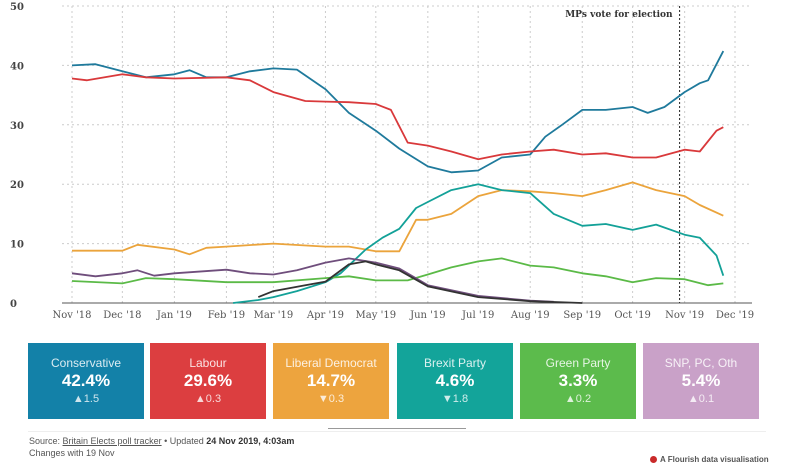 This screenshot has height=468, width=800. What do you see at coordinates (17, 66) in the screenshot?
I see `y-tick-label: 40` at bounding box center [17, 66].